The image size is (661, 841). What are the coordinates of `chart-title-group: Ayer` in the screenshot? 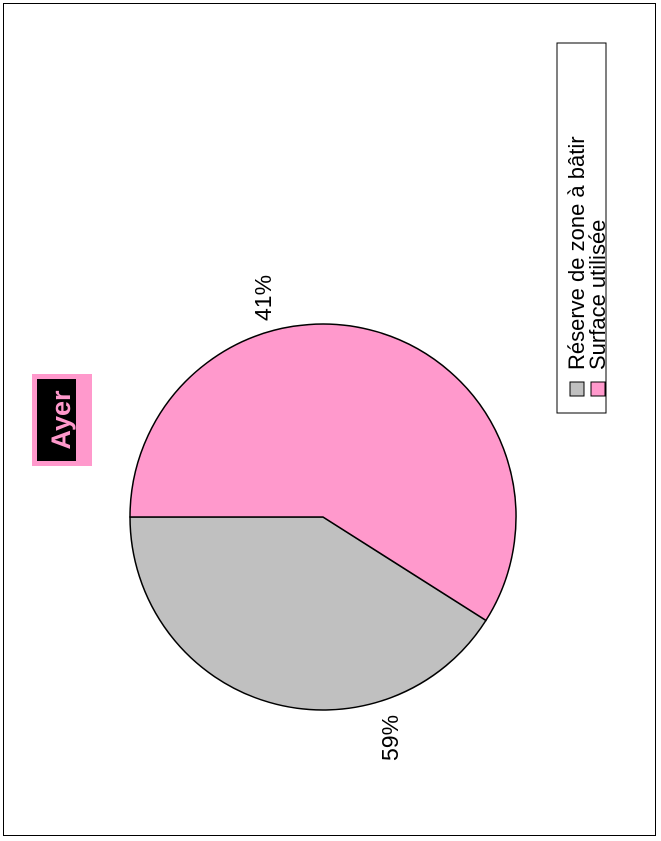 It's located at (62, 420).